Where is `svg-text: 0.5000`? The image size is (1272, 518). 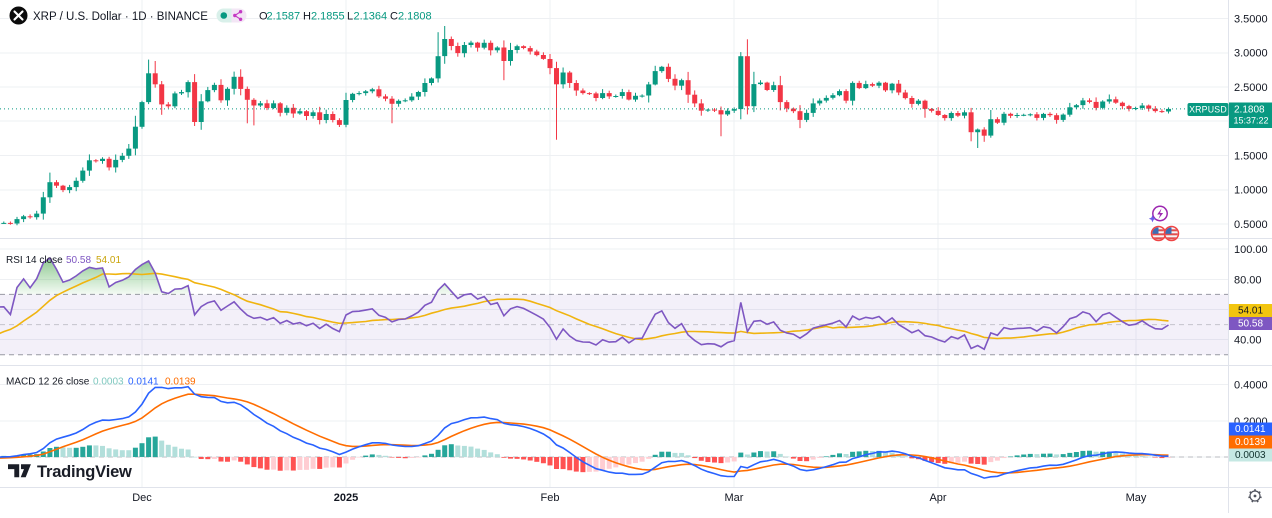 svg-text: 0.5000 is located at coordinates (1251, 225).